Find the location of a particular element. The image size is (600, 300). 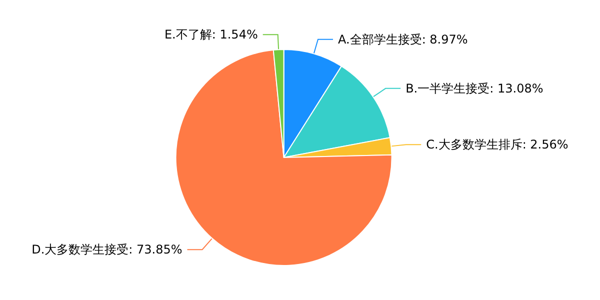

slice-label: E.不了解: 1.54% is located at coordinates (211, 35).